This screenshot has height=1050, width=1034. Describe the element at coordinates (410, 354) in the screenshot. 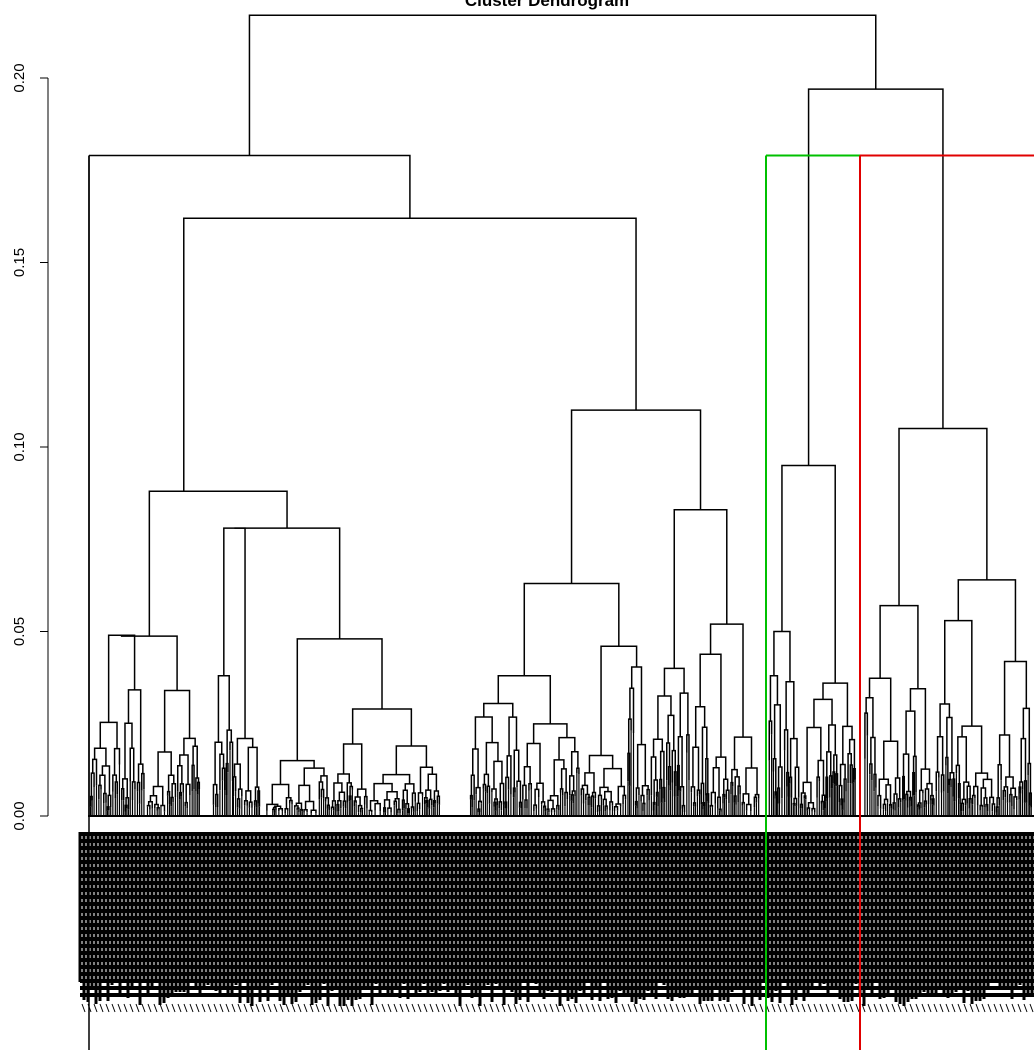

I see `merge-link-left-main` at that location.